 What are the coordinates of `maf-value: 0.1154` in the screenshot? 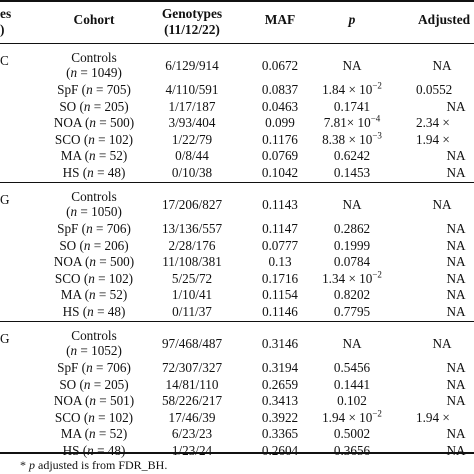 It's located at (280, 294).